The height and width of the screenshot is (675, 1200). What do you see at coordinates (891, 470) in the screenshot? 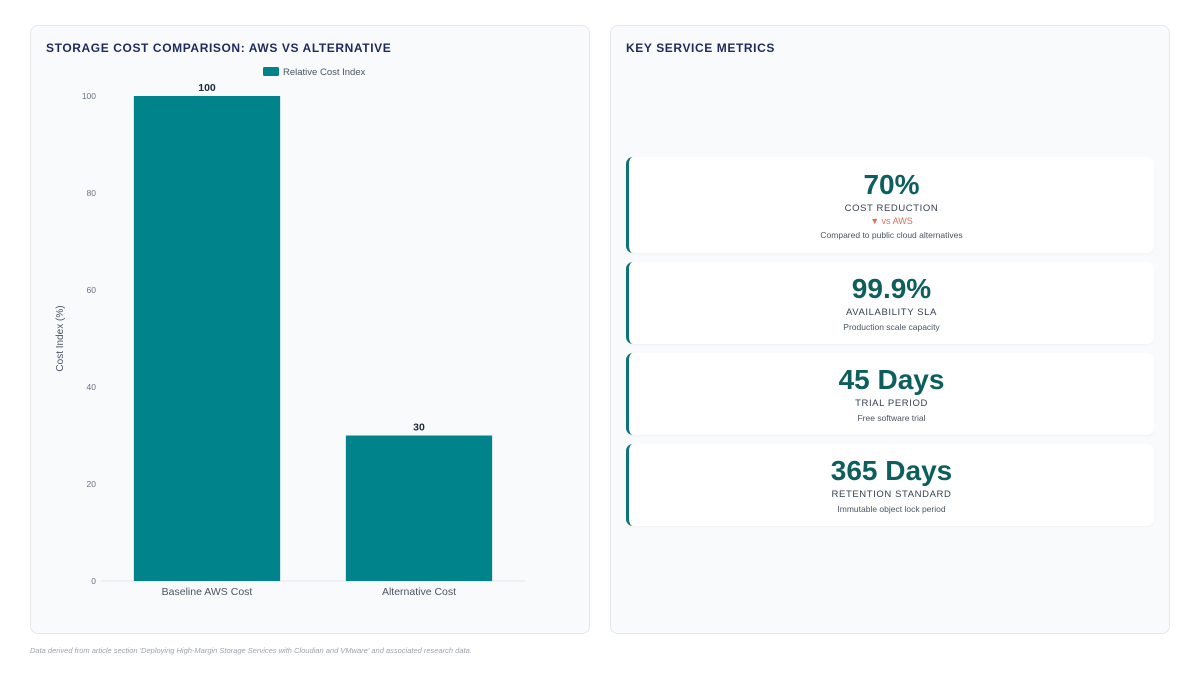
I see `metric-value: 365 Days` at bounding box center [891, 470].